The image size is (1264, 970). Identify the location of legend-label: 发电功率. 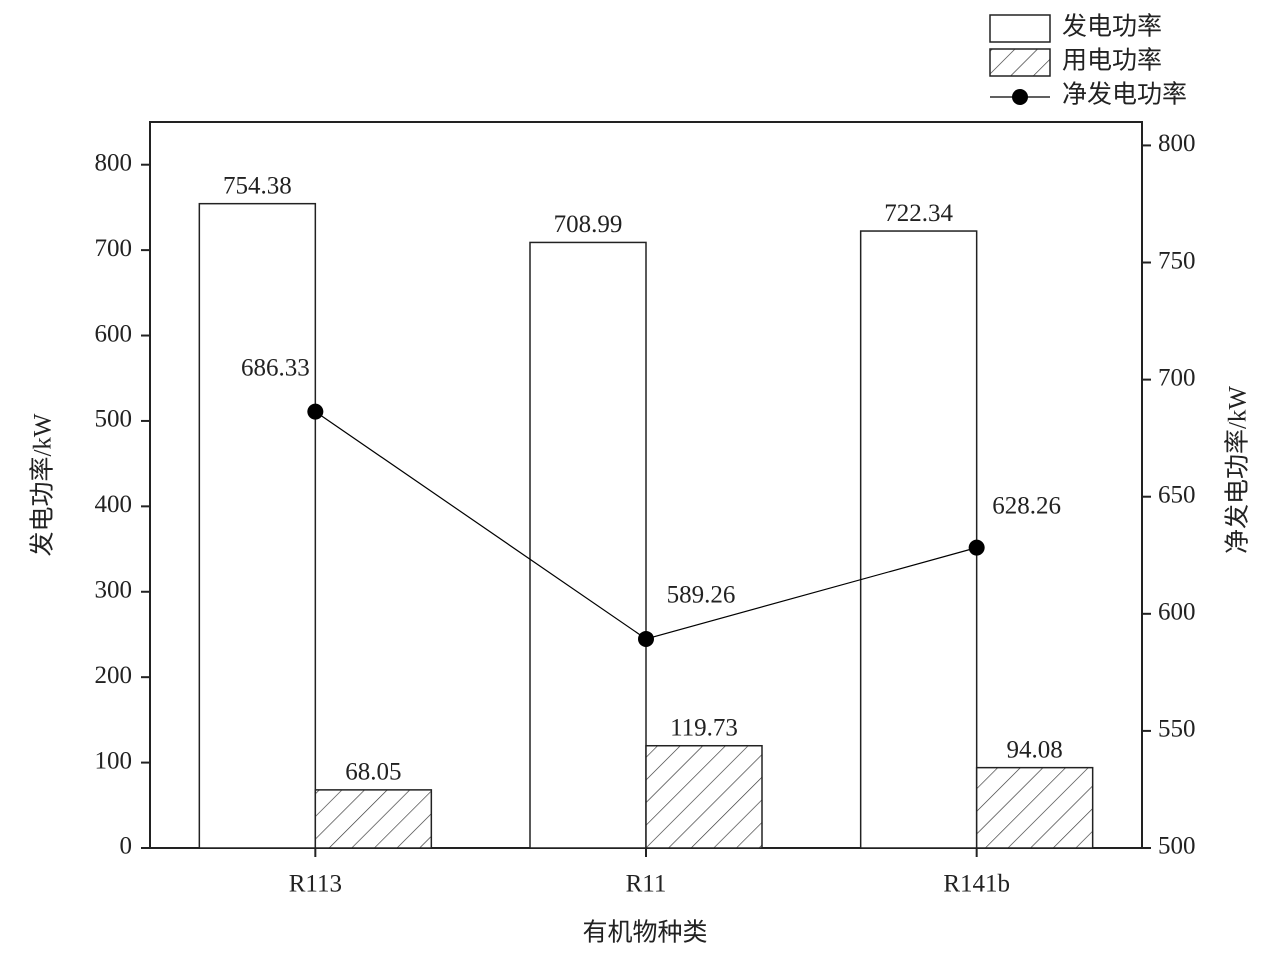
(1112, 27).